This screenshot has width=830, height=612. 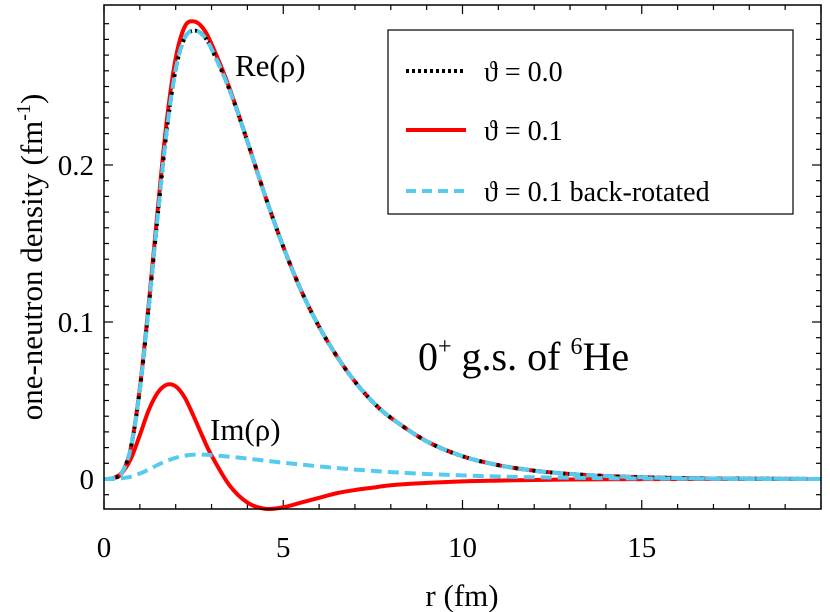 What do you see at coordinates (445, 347) in the screenshot?
I see `state-label-sup: +` at bounding box center [445, 347].